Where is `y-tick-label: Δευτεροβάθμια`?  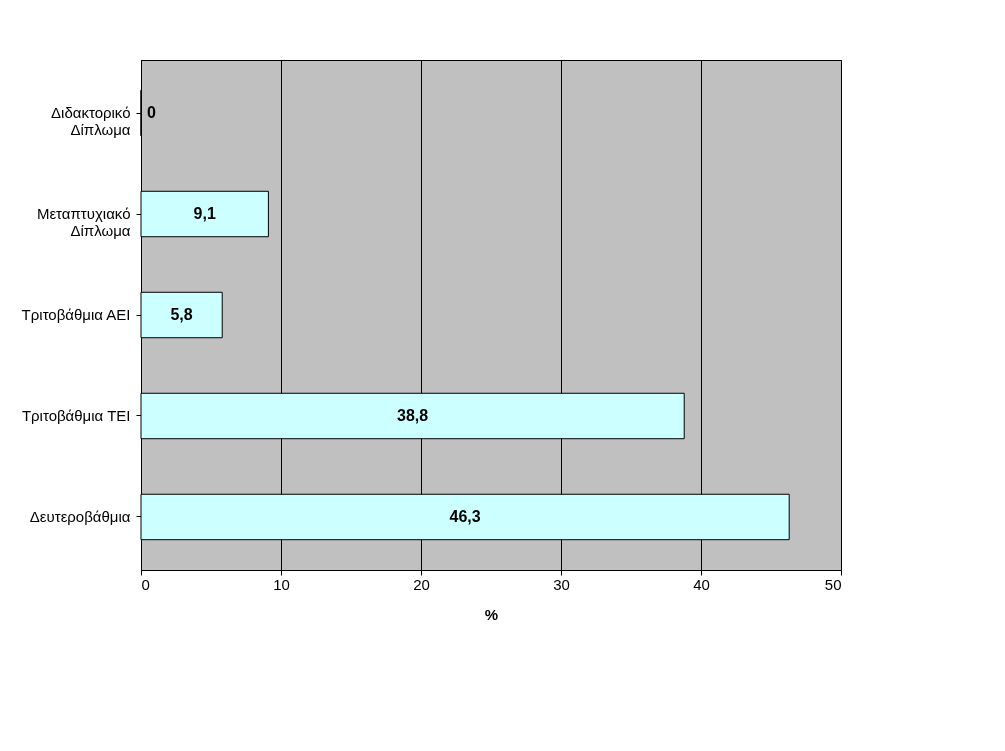
y-tick-label: Δευτεροβάθμια is located at coordinates (80, 516).